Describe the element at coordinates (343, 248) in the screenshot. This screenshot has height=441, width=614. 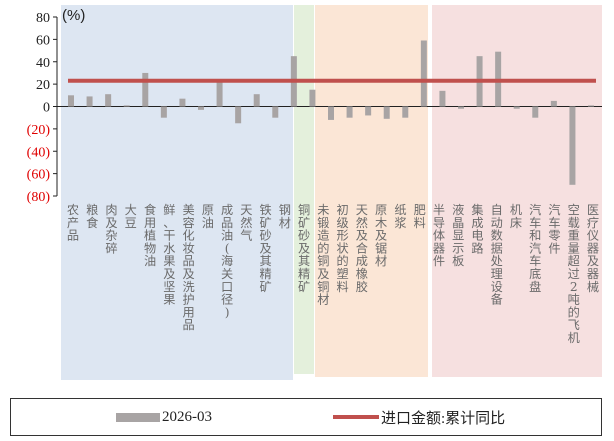
I see `x-tick-label: 初级形状的塑料` at that location.